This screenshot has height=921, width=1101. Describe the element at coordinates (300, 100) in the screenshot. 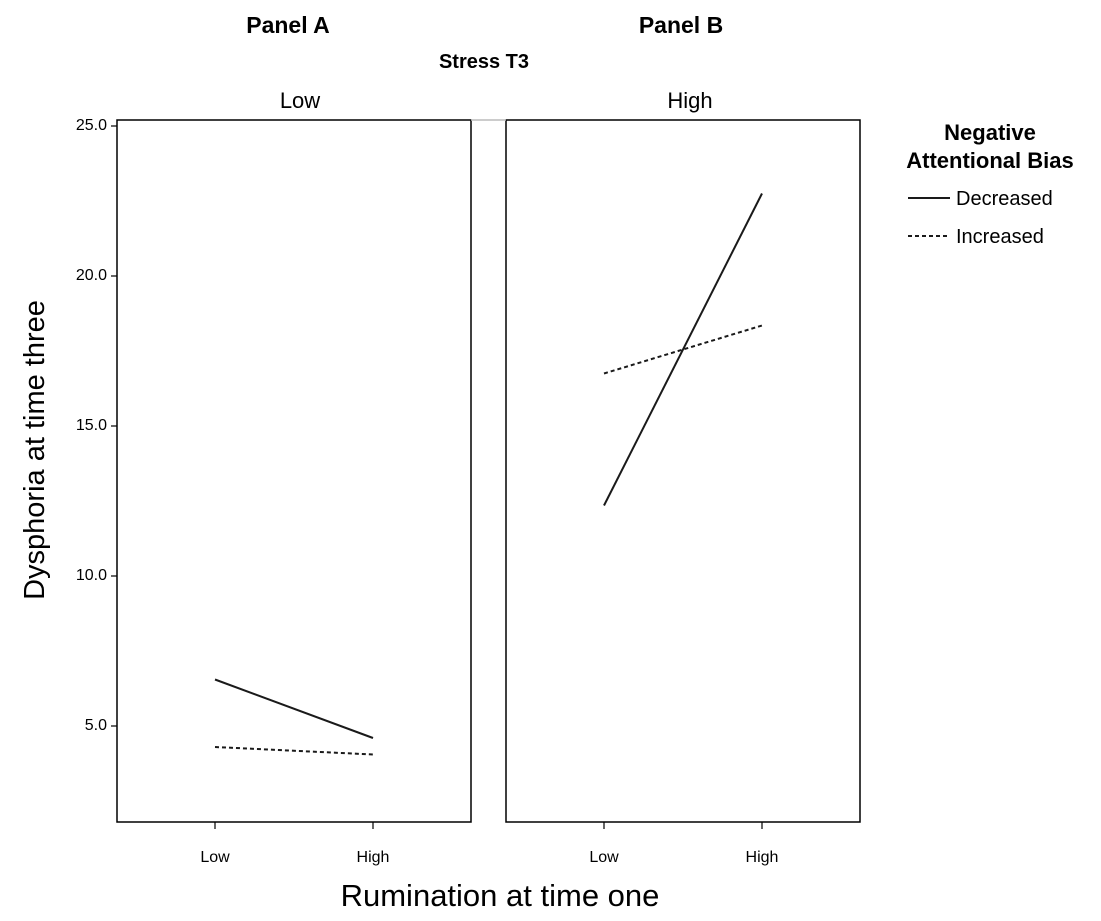

I see `facet-label-low: Low` at that location.